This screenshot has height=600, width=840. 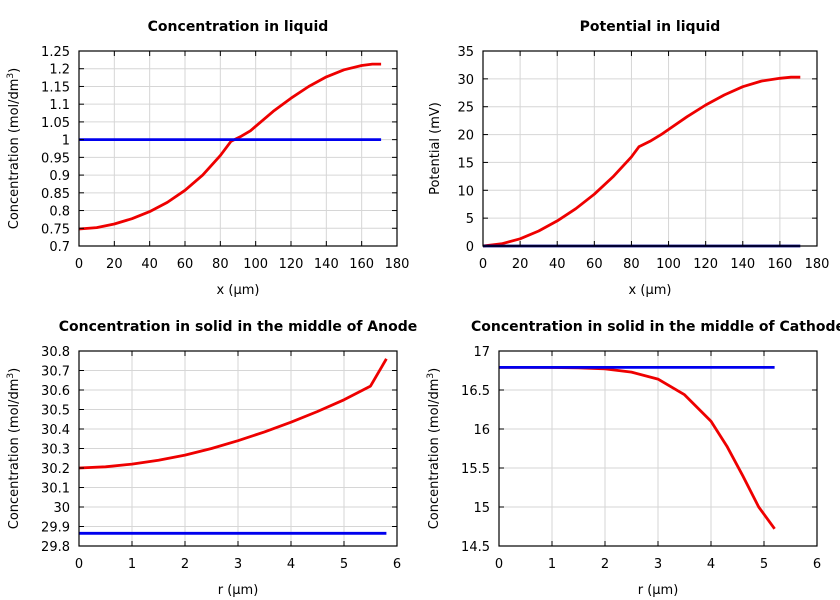 What do you see at coordinates (55, 430) in the screenshot?
I see `y-tick-label: 30.4` at bounding box center [55, 430].